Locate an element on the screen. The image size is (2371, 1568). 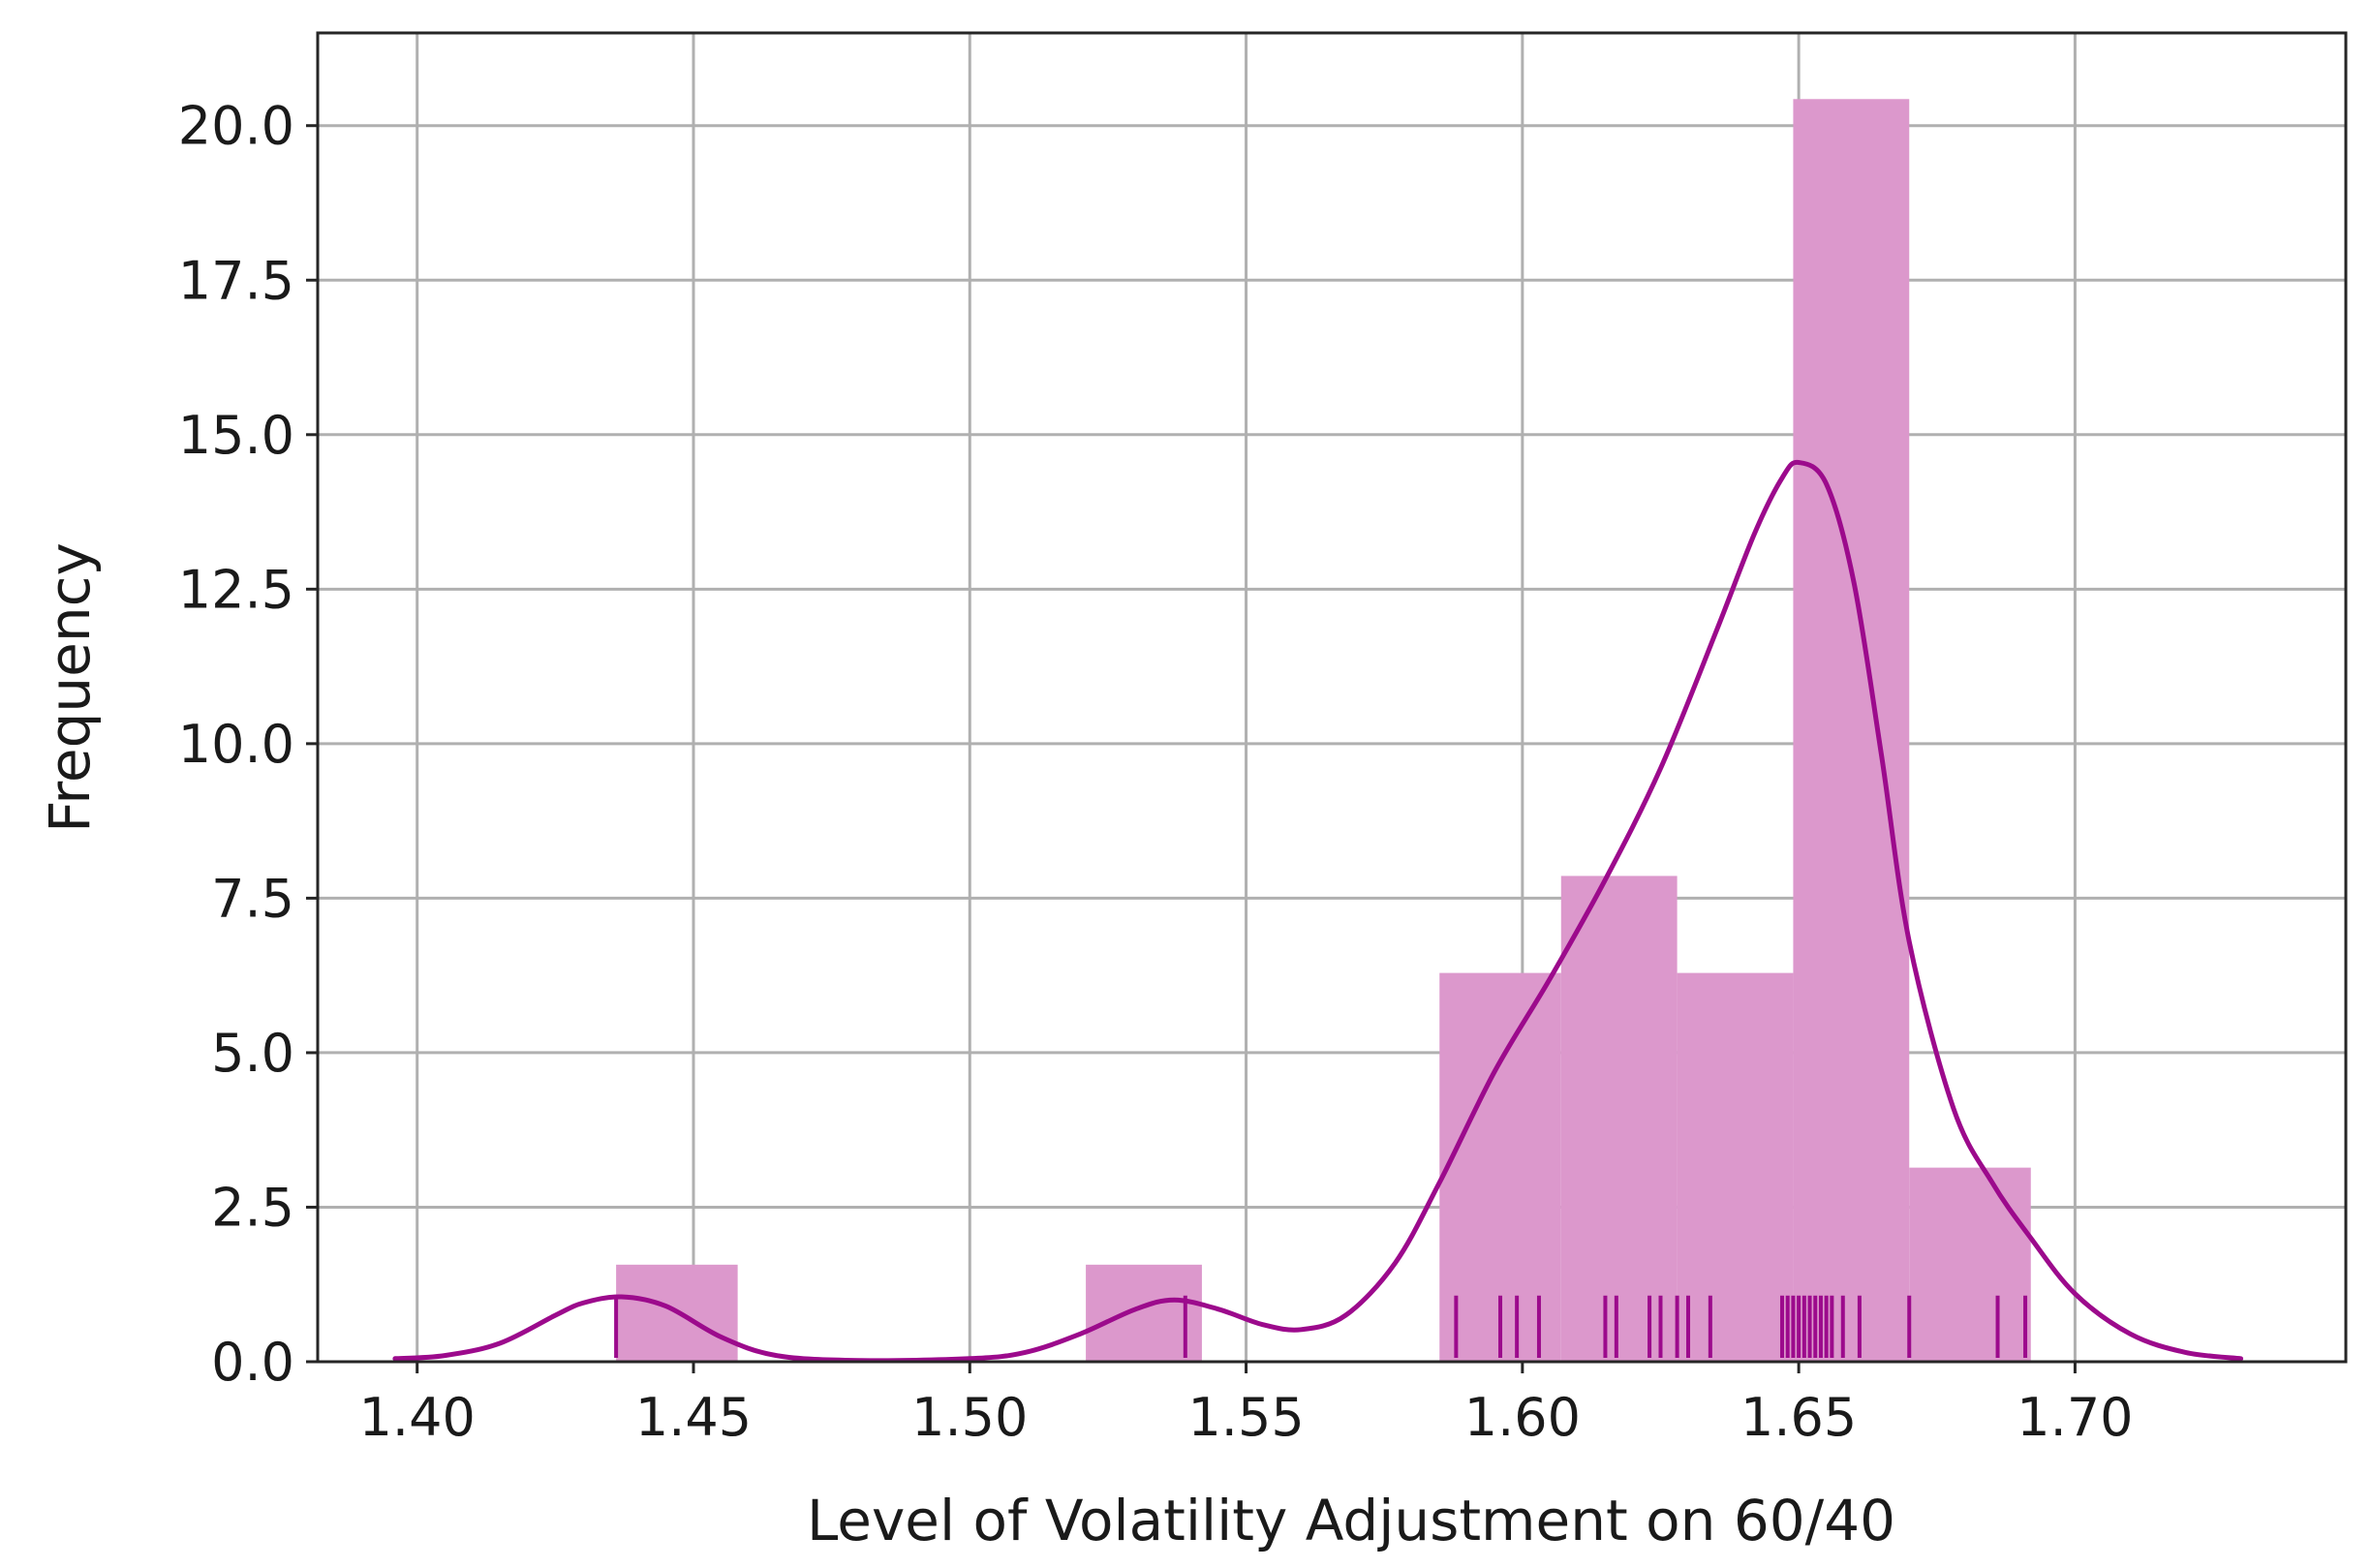
x-axis-ticks: 1.40 1.45 1.50 1.55 1.60 1.65 1.70 is located at coordinates (1246, 1405).